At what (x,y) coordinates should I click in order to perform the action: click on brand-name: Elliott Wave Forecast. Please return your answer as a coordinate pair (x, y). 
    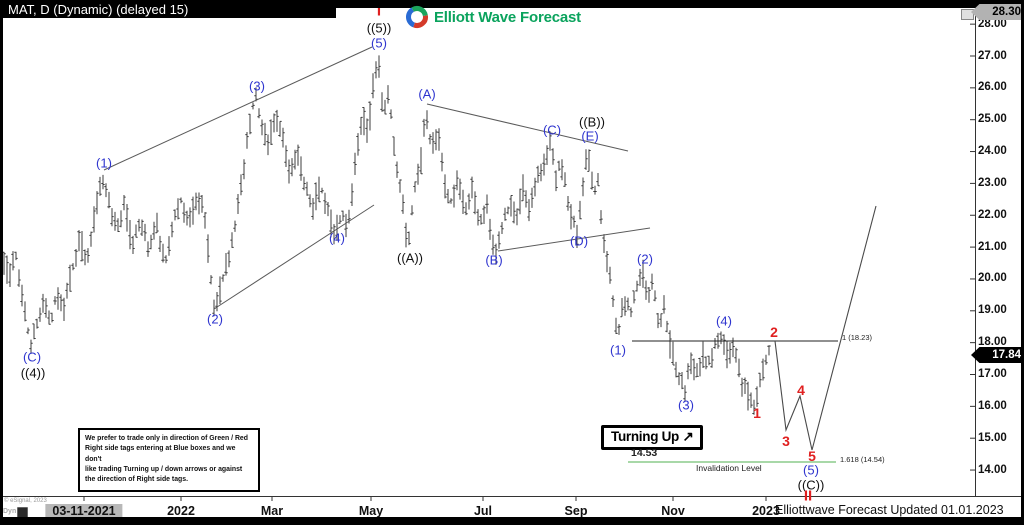
    Looking at the image, I should click on (507, 17).